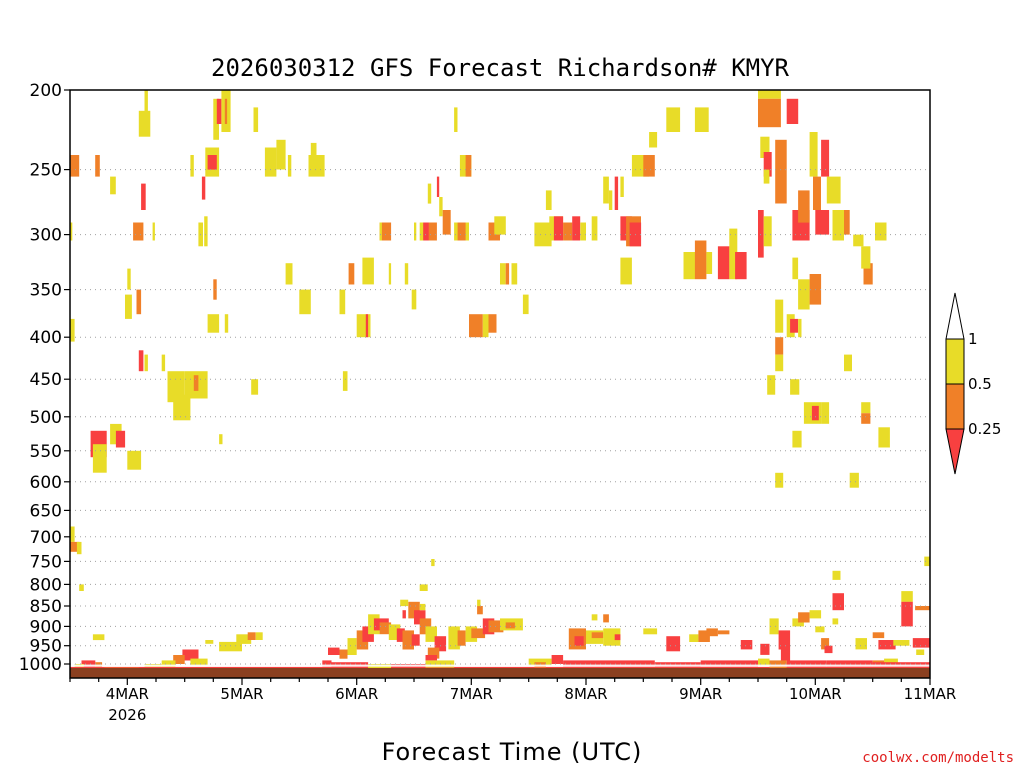 Image resolution: width=1024 pixels, height=768 pixels. Describe the element at coordinates (46, 291) in the screenshot. I see `y-tick-label: 350` at that location.